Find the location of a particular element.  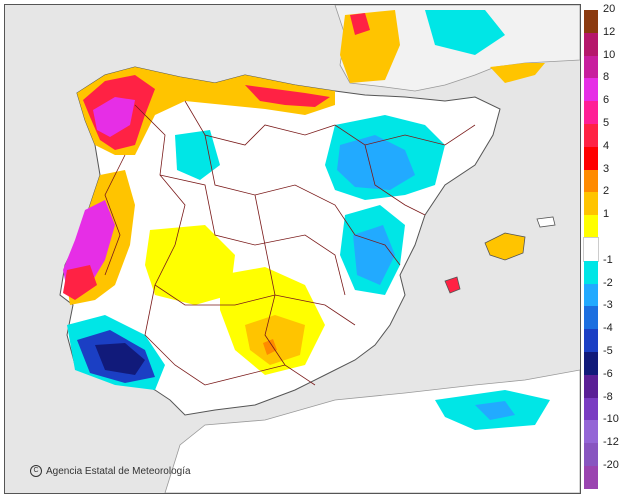

legend-label: 5 is located at coordinates (606, 123).